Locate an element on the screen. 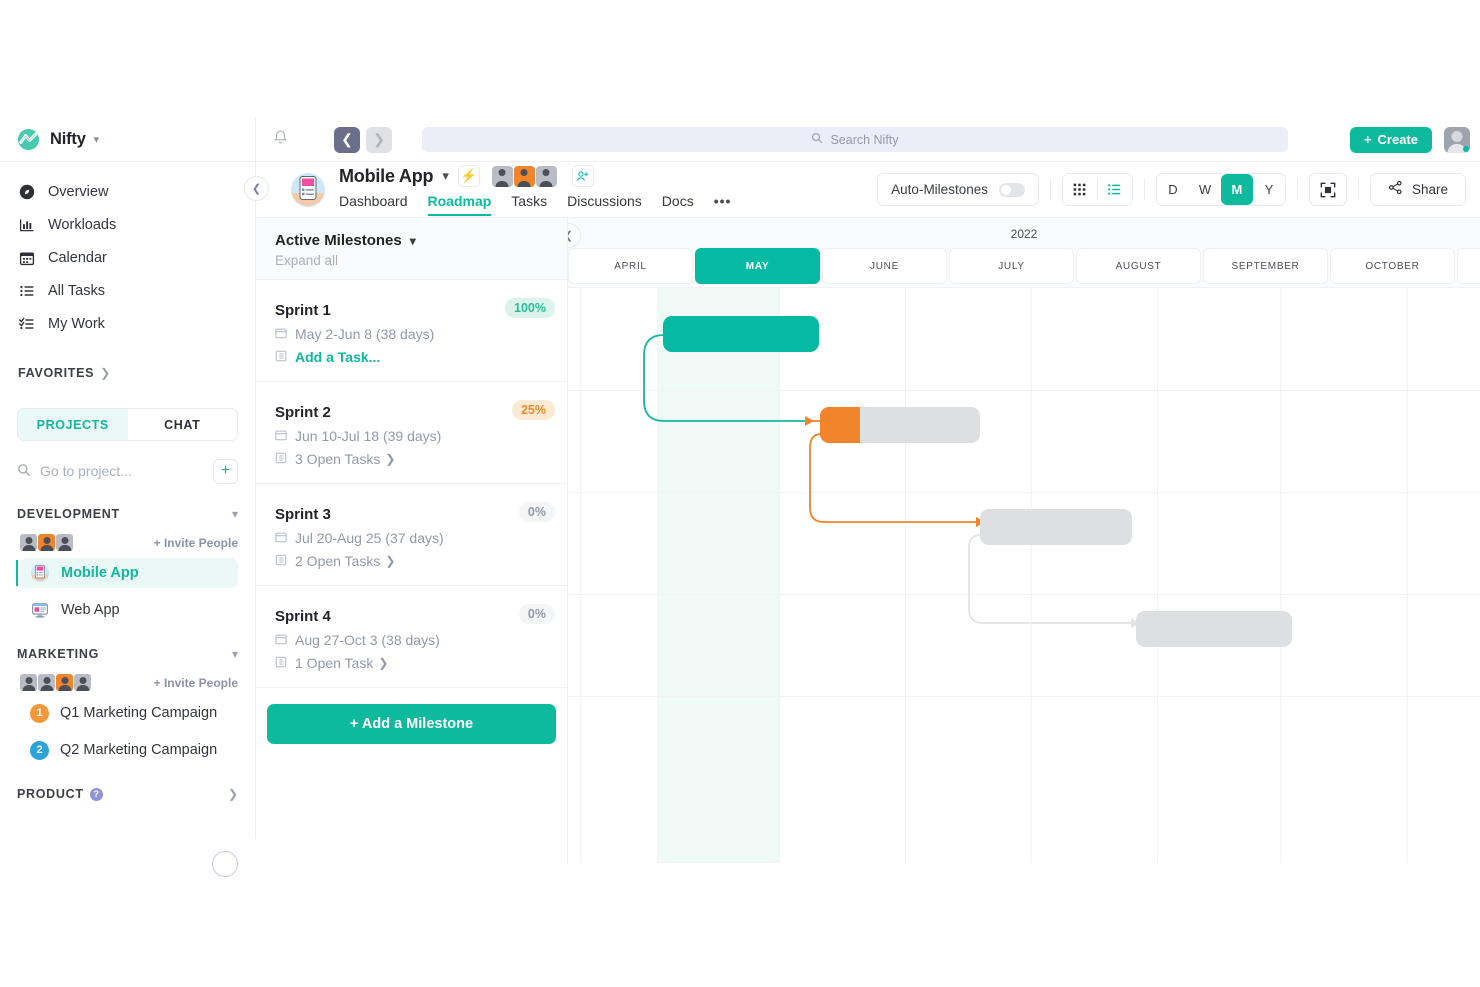  create-button: + Create is located at coordinates (1390, 139).